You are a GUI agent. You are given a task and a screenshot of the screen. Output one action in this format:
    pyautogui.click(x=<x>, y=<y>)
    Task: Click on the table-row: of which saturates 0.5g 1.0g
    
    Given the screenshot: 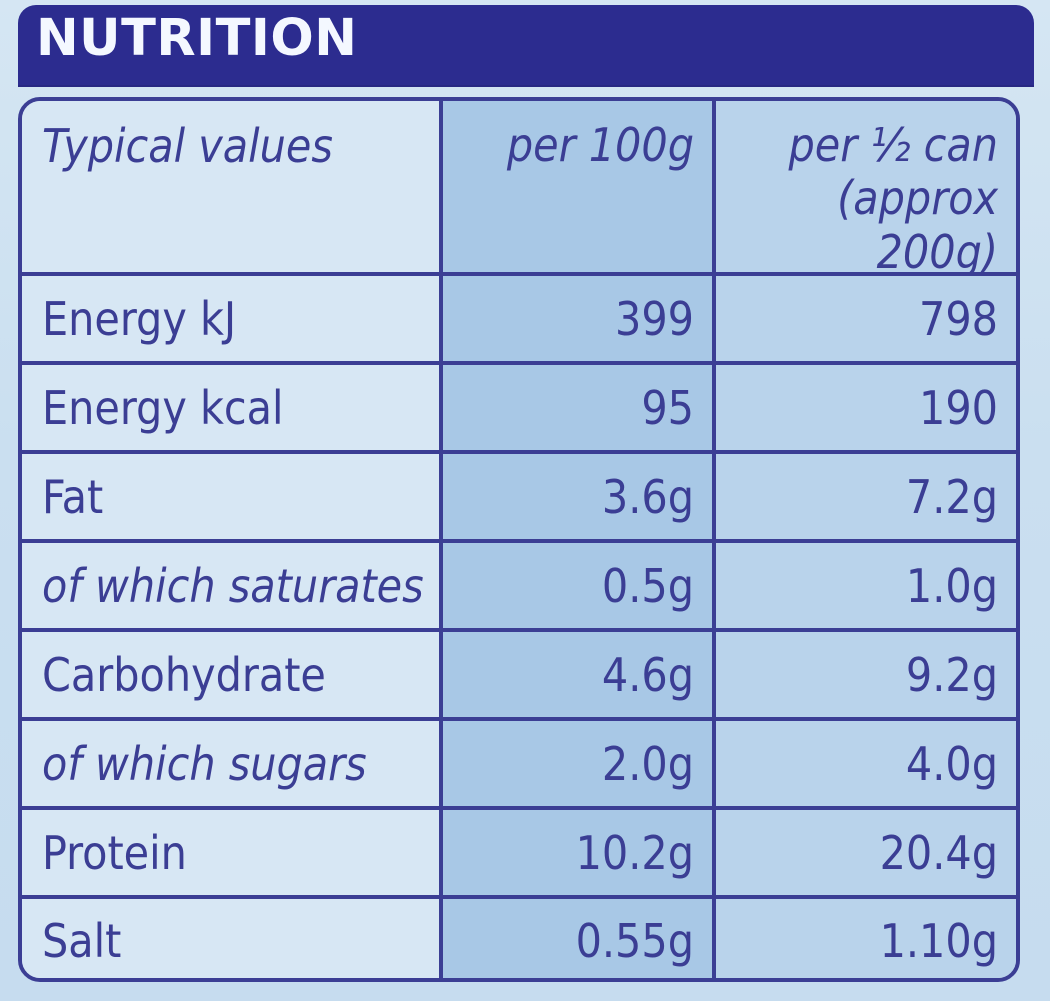 What is the action you would take?
    pyautogui.click(x=519, y=583)
    